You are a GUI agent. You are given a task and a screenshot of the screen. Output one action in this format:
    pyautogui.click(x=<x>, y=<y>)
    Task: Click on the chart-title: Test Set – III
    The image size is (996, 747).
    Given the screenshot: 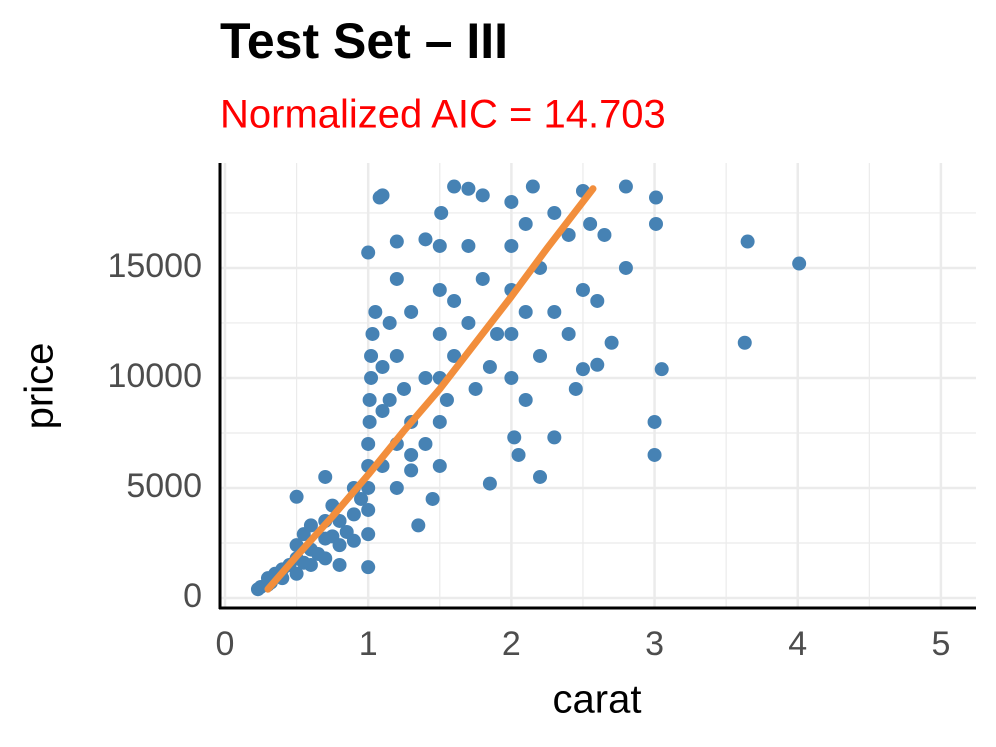 What is the action you would take?
    pyautogui.click(x=364, y=41)
    